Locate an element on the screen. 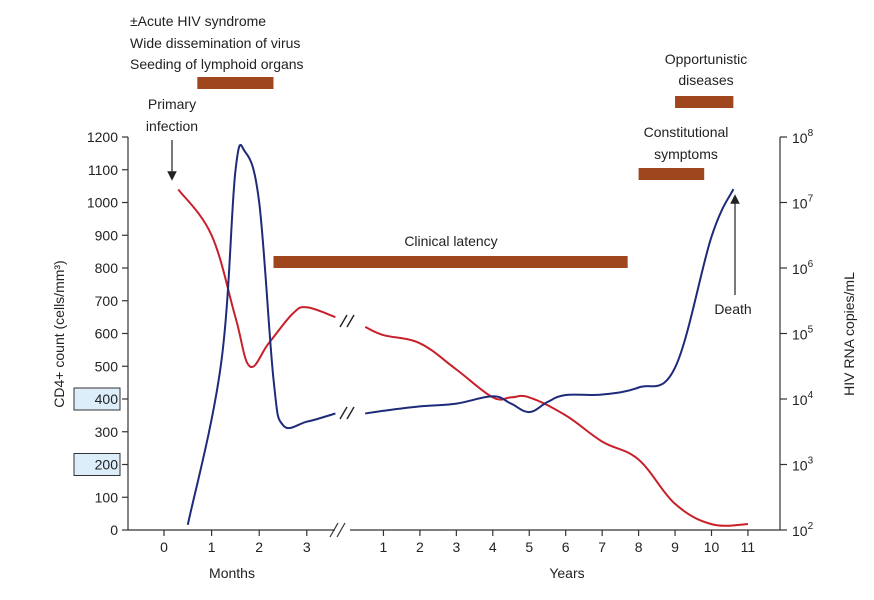 This screenshot has height=600, width=874. left-axis-tick-label: 600 is located at coordinates (107, 334).